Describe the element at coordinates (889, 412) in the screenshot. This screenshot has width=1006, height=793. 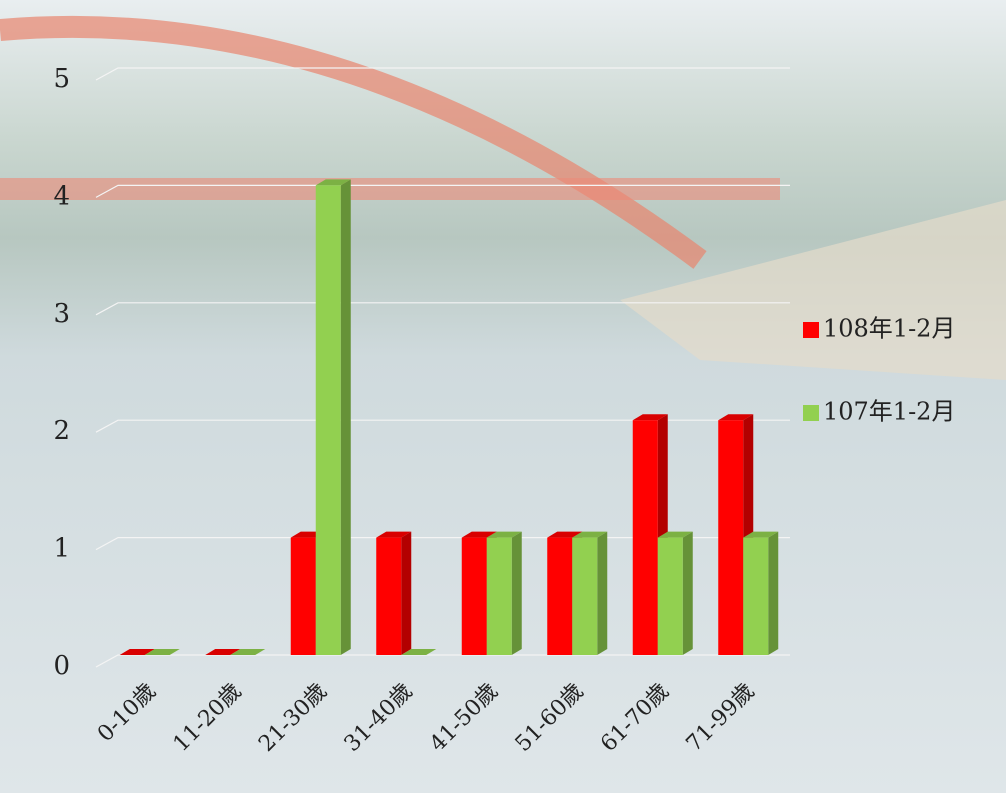
I see `legend-label: 107年1-2月` at that location.